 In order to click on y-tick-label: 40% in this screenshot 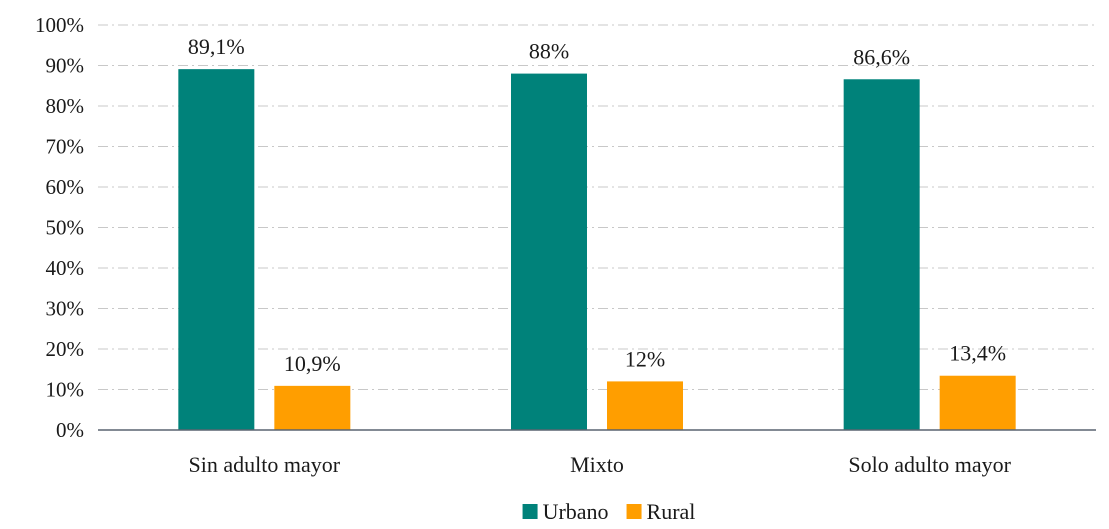, I will do `click(65, 268)`.